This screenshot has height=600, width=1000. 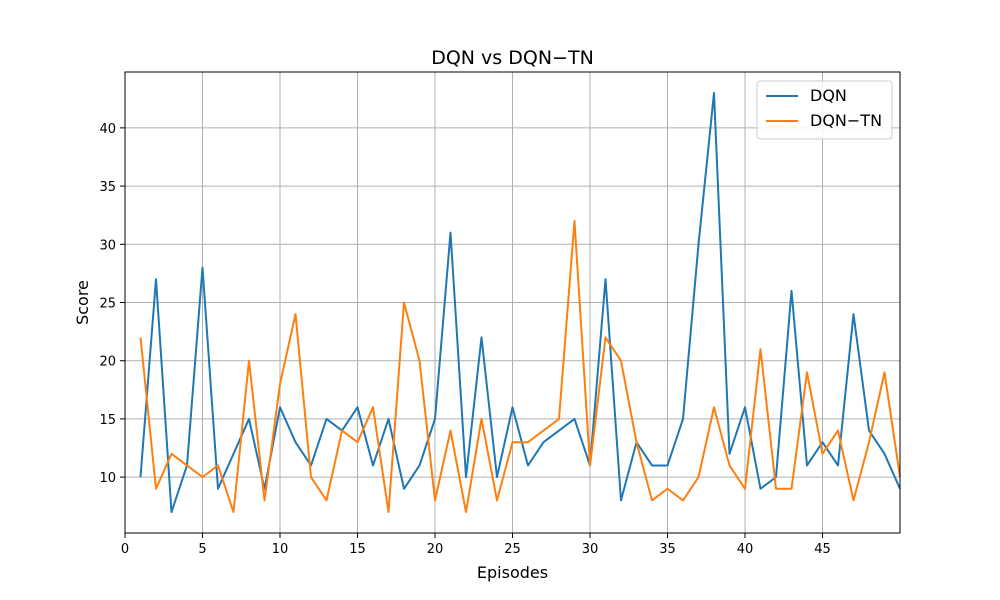 What do you see at coordinates (107, 478) in the screenshot?
I see `y-tick-label: 10` at bounding box center [107, 478].